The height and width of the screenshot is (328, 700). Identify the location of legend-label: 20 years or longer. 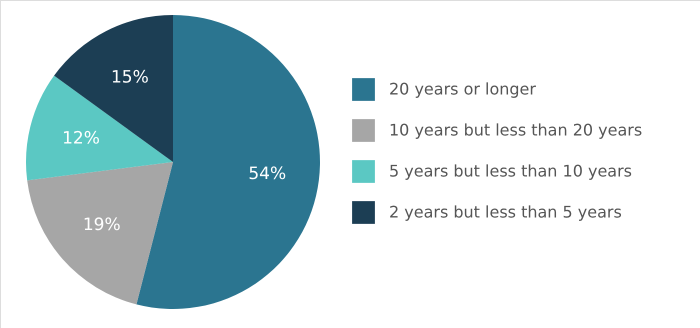
(462, 89).